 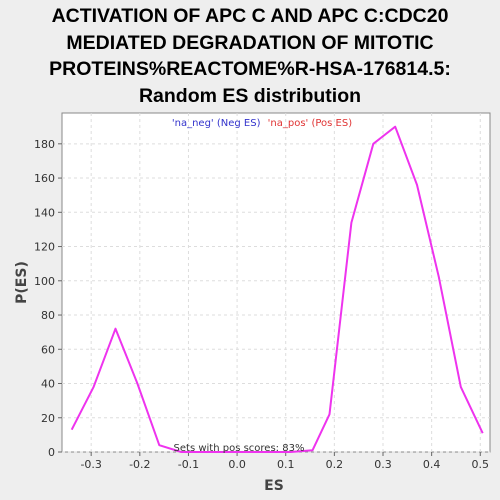 What do you see at coordinates (250, 16) in the screenshot?
I see `chart-title-line: ACTIVATION OF APC C AND APC C:CDC20` at bounding box center [250, 16].